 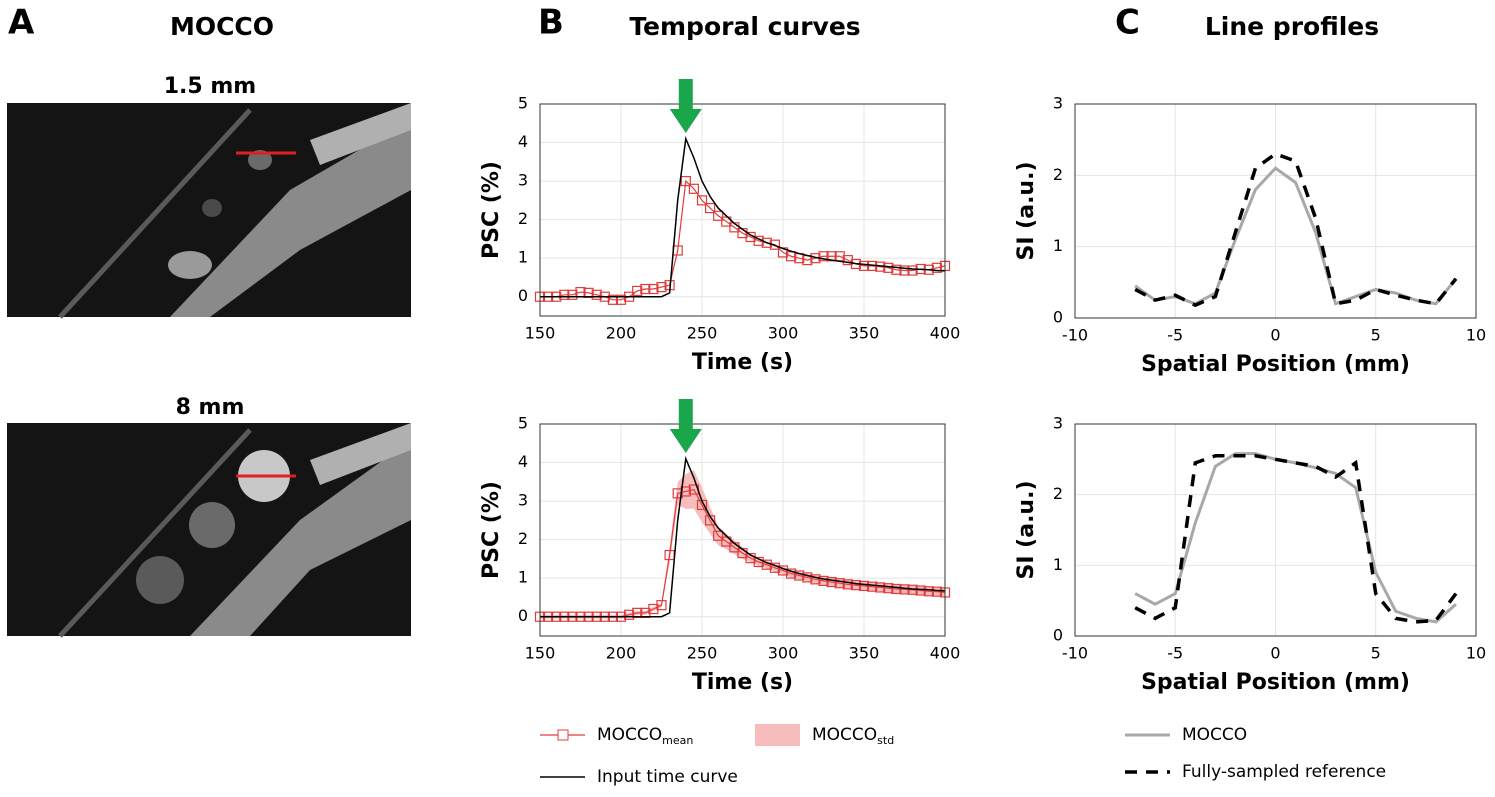 What do you see at coordinates (744, 26) in the screenshot?
I see `panel-title: Temporal curves` at bounding box center [744, 26].